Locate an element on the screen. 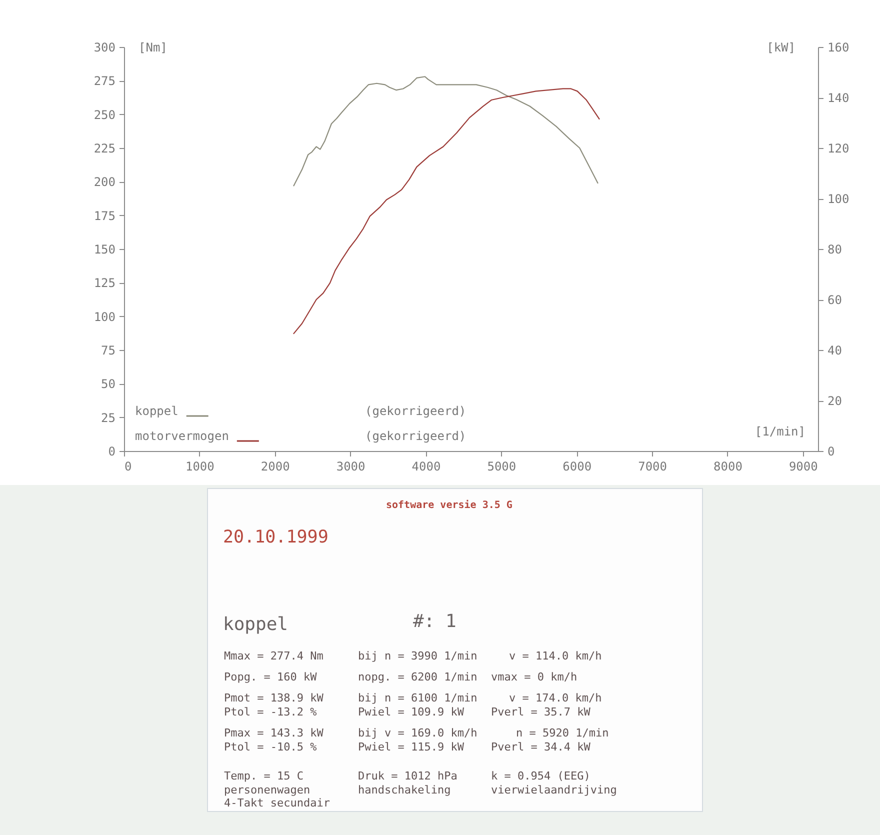 Image resolution: width=880 pixels, height=835 pixels. text: v = 114.0 km/h is located at coordinates (555, 656).